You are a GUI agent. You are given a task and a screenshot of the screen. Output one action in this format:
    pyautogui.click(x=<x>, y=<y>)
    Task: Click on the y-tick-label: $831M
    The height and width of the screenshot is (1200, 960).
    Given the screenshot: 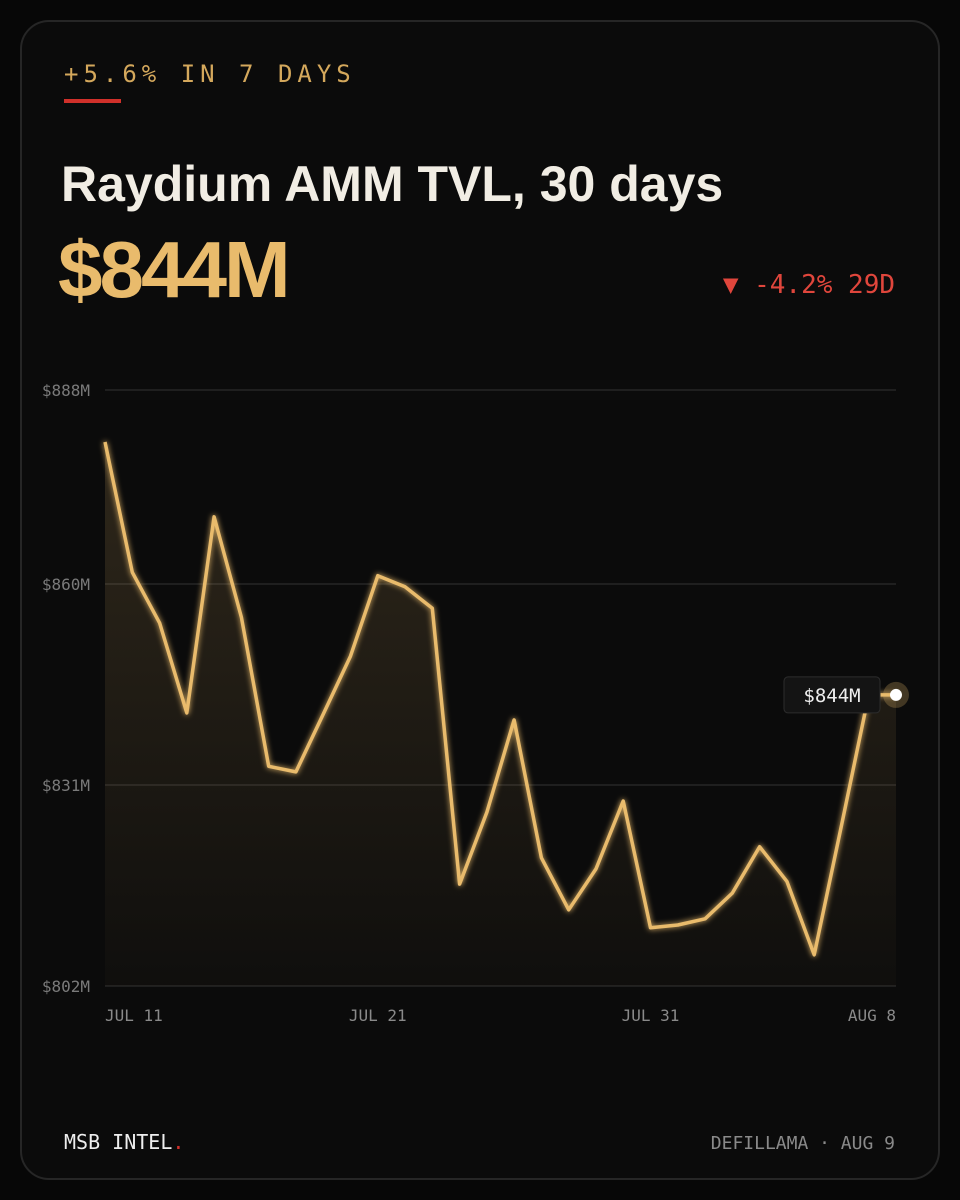 What is the action you would take?
    pyautogui.click(x=66, y=785)
    